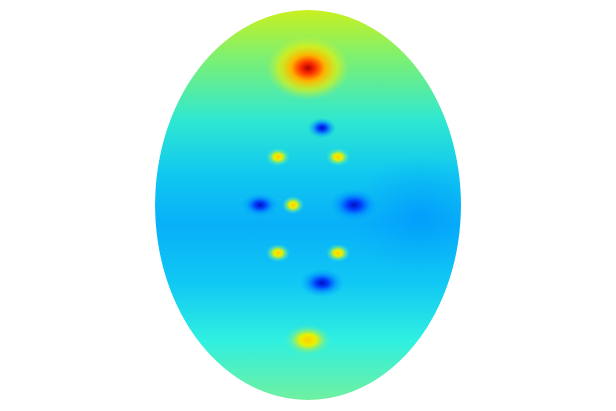 This screenshot has height=411, width=616. What do you see at coordinates (322, 128) in the screenshot?
I see `upper-minimum` at bounding box center [322, 128].